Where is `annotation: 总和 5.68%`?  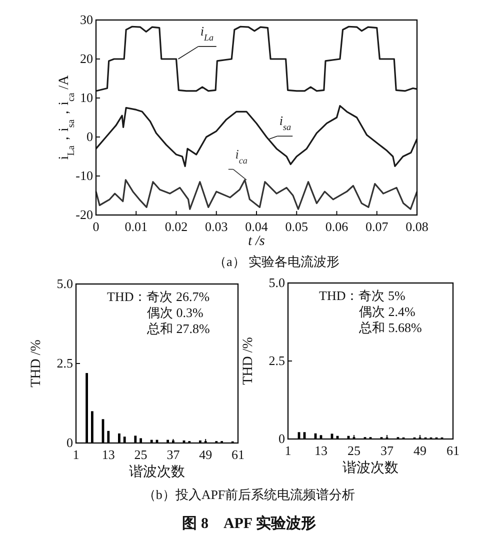
annotation: 总和 5.68% is located at coordinates (390, 327).